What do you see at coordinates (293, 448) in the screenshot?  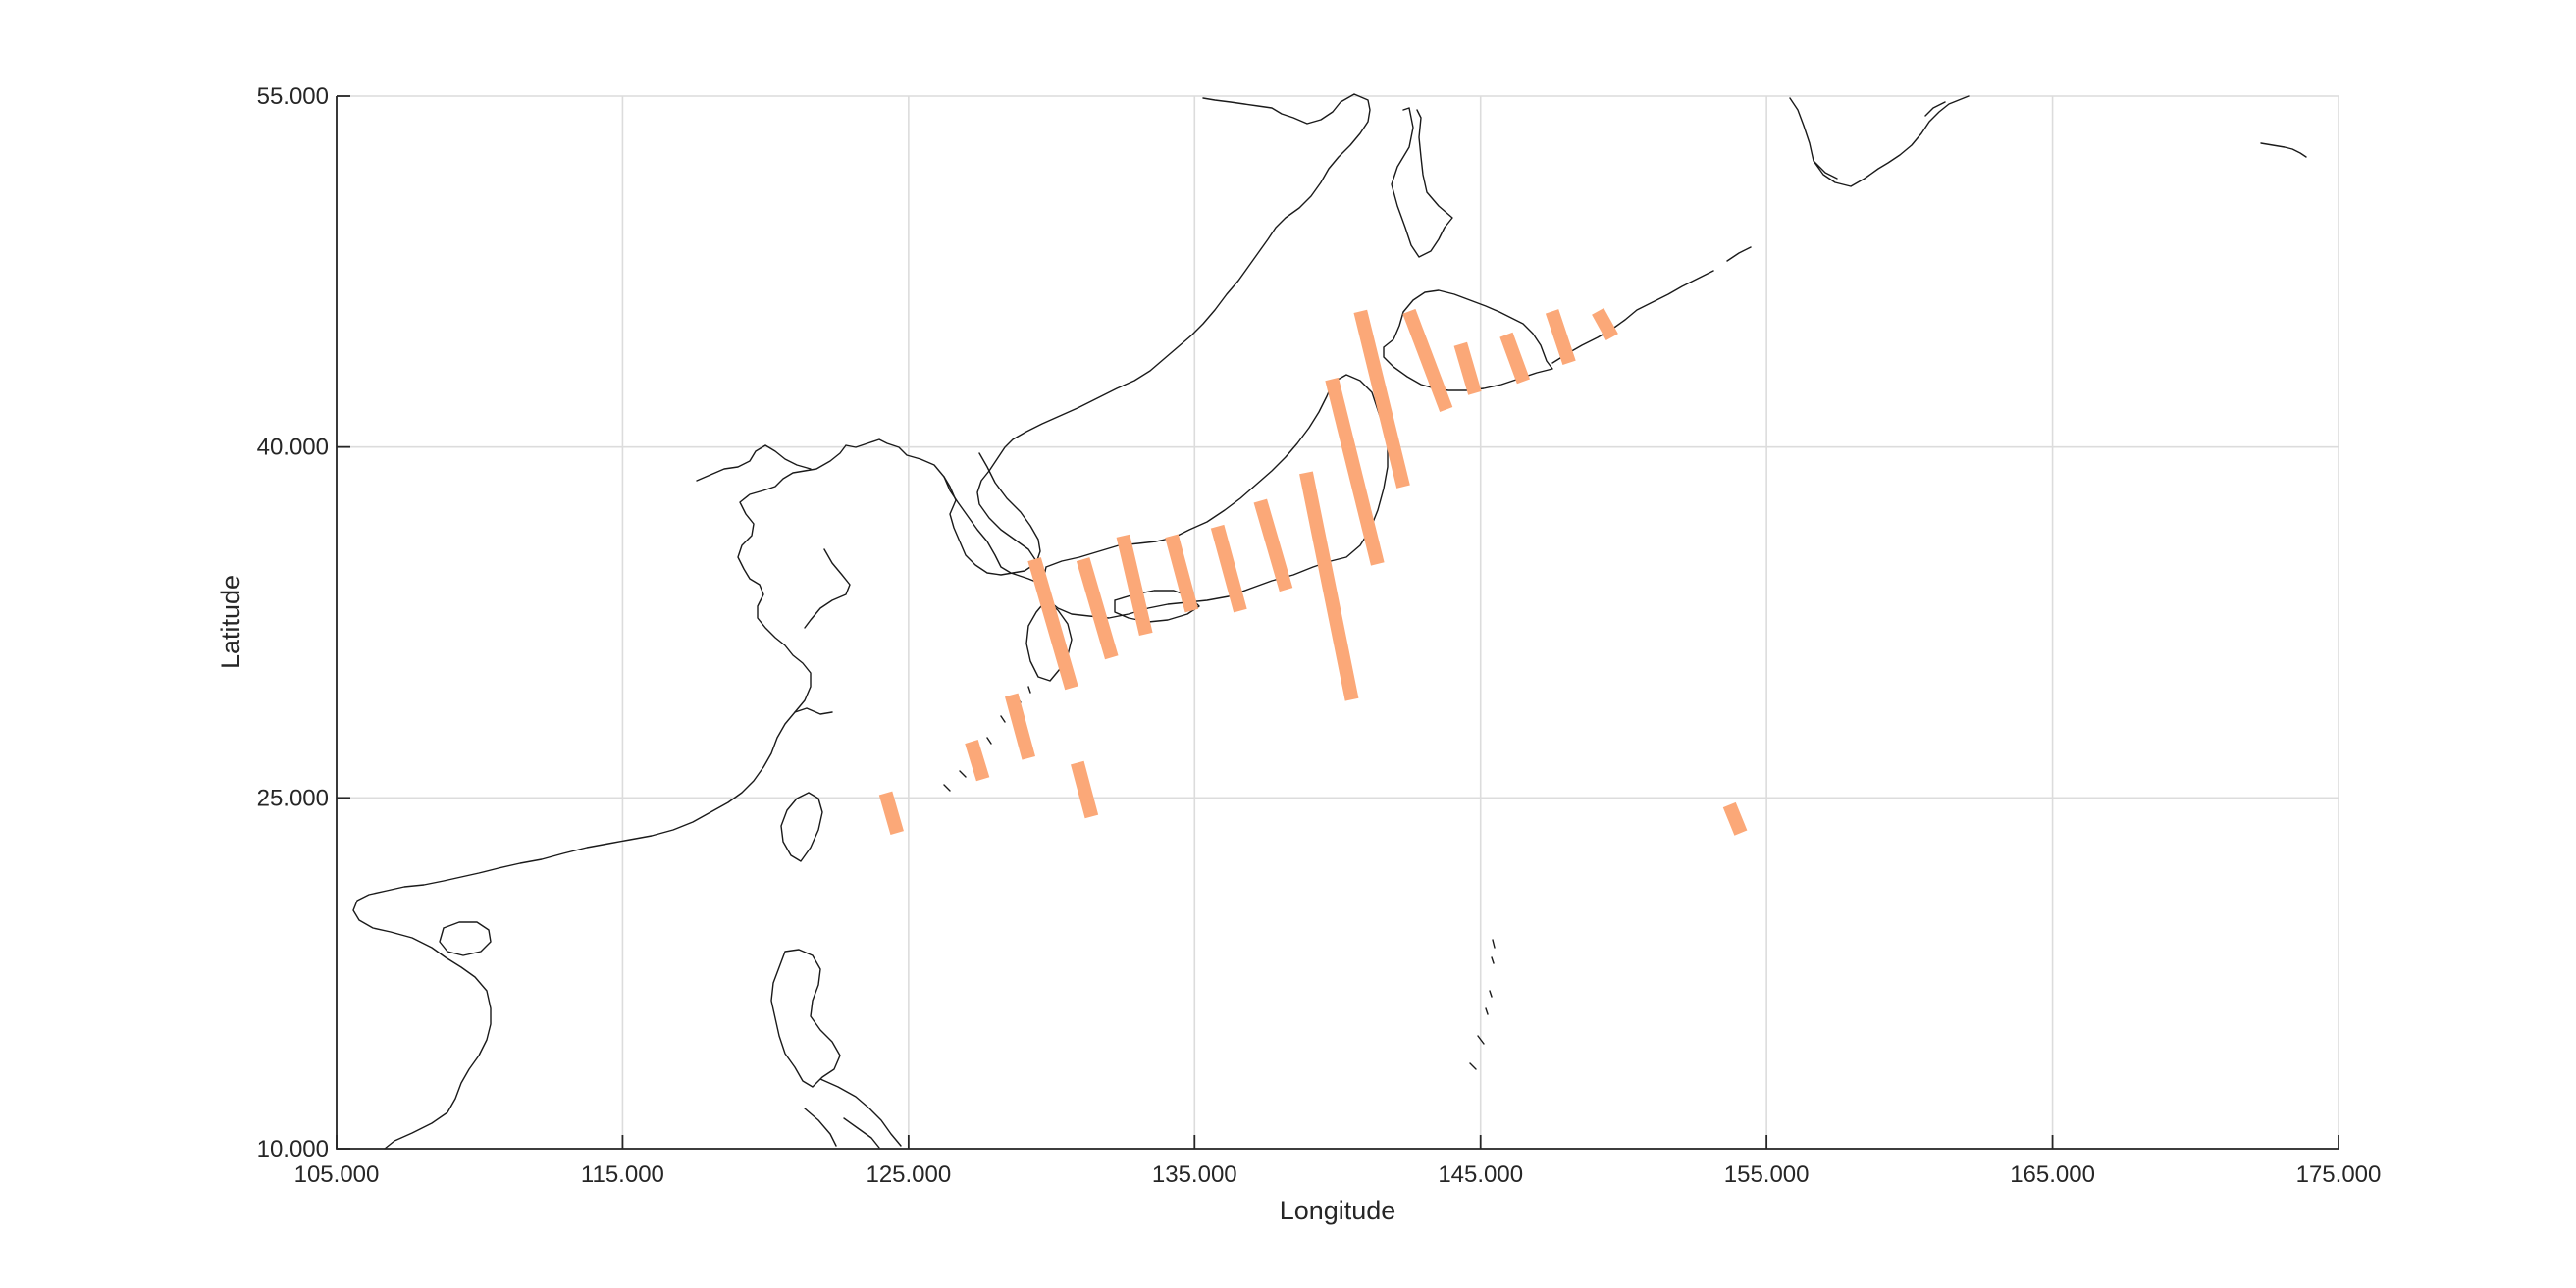 I see `y-tick-label: 40.000` at bounding box center [293, 448].